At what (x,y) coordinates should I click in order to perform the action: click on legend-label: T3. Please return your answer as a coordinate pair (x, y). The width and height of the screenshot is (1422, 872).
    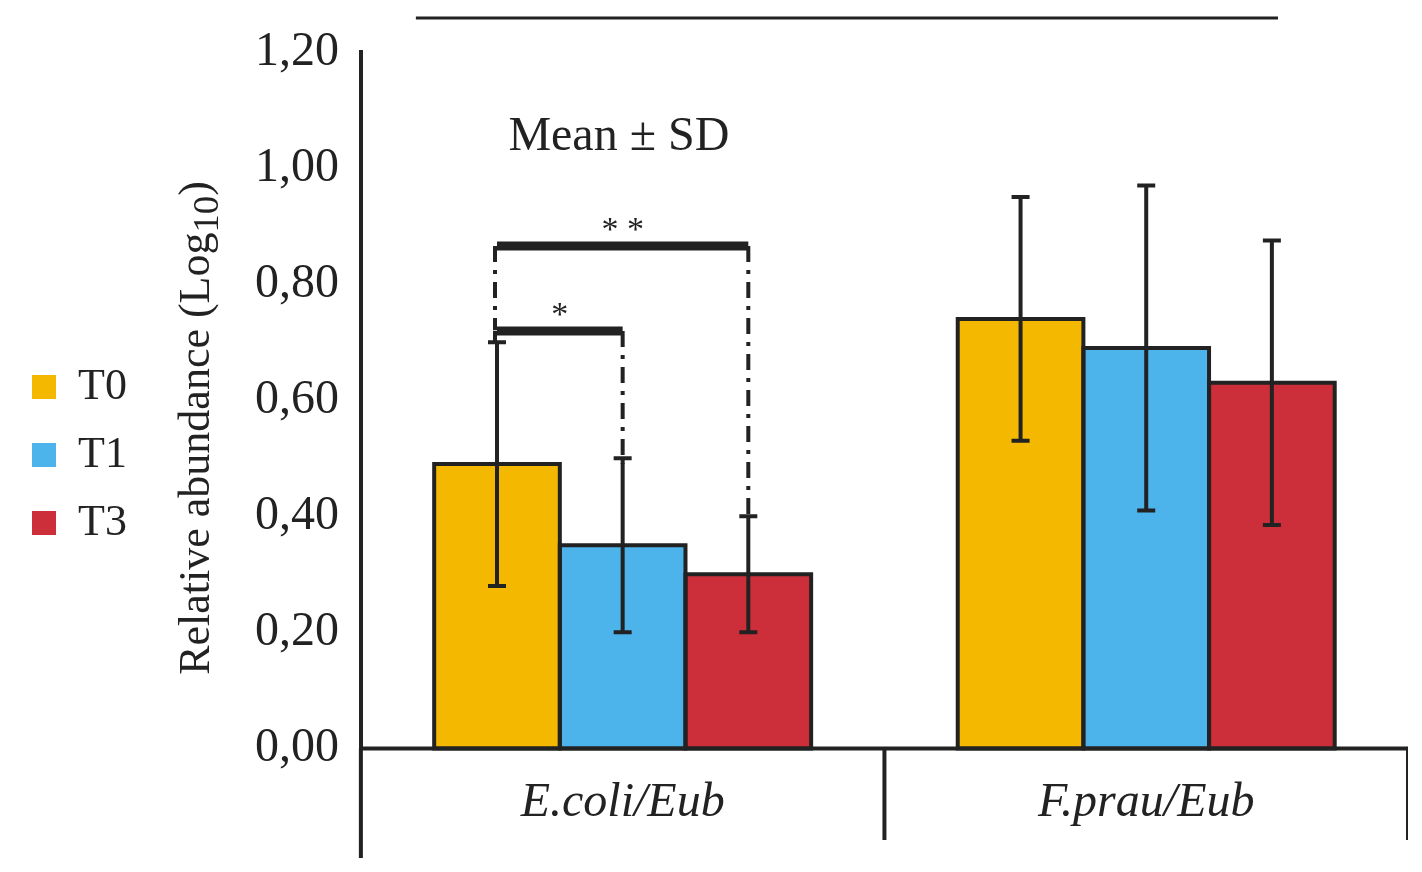
    Looking at the image, I should click on (102, 520).